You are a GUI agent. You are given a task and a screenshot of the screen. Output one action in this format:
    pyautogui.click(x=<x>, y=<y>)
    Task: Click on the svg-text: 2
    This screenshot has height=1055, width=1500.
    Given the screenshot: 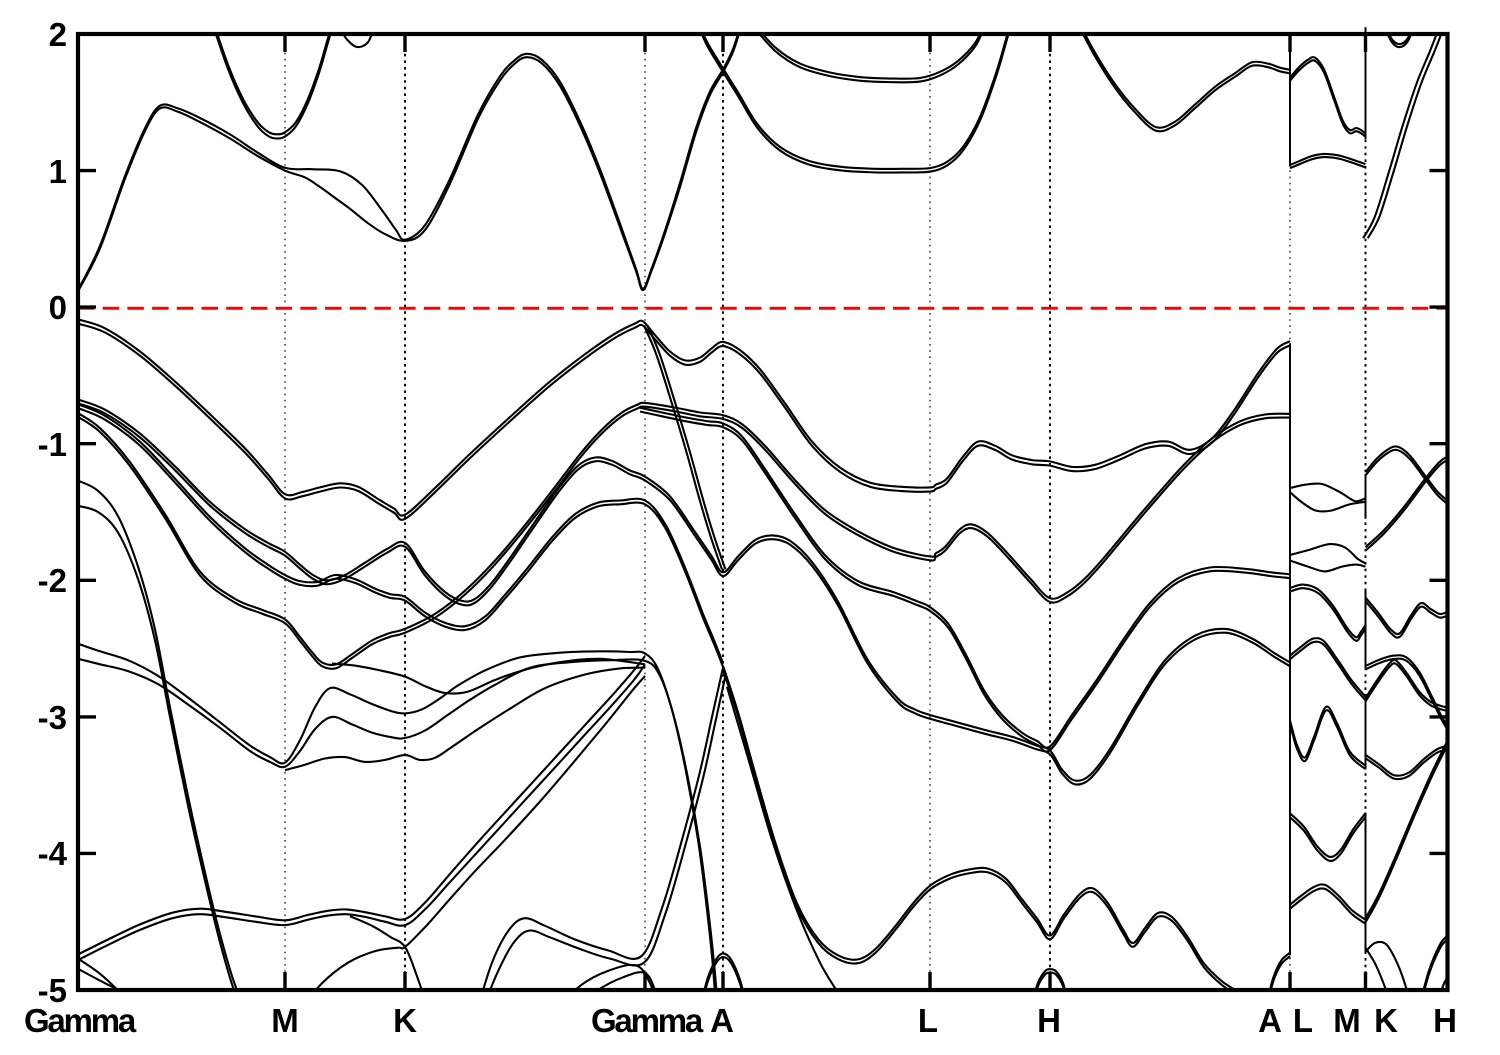 What is the action you would take?
    pyautogui.click(x=58, y=34)
    